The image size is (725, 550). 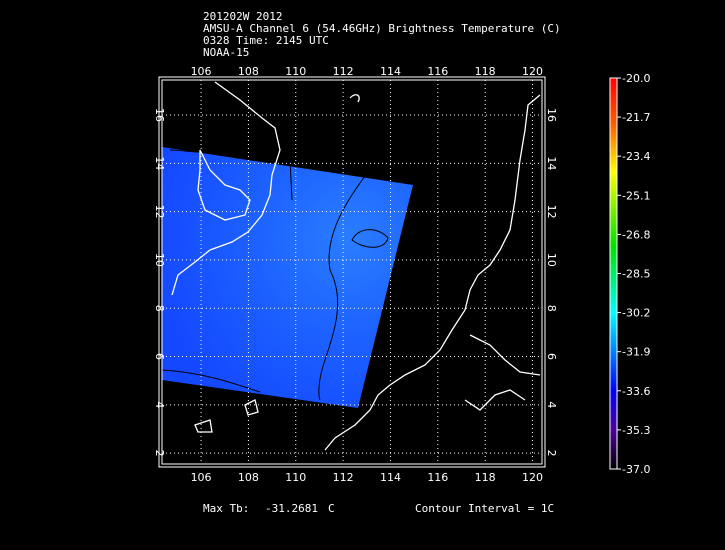 I want to click on colorbar-label: -31.9, so click(x=636, y=352).